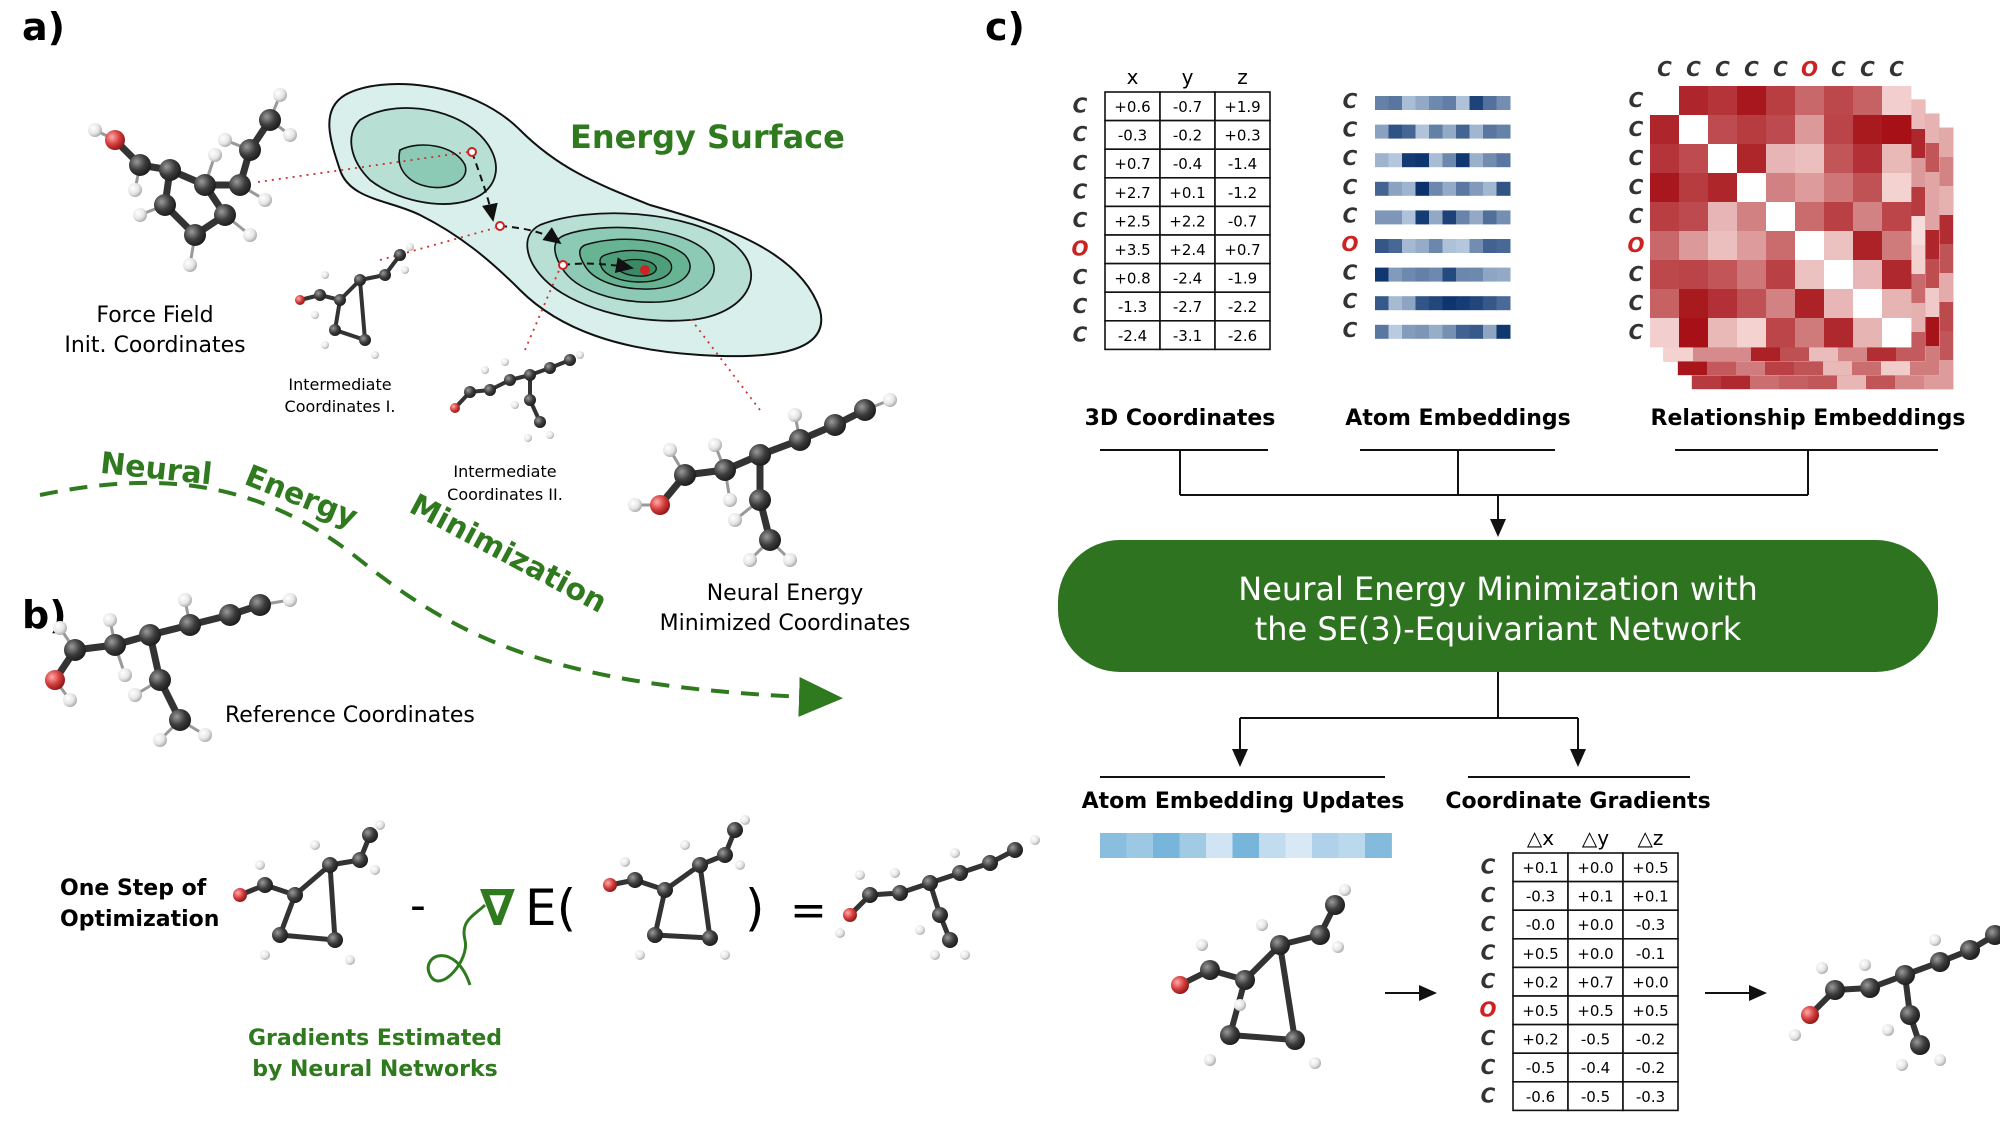 This screenshot has height=1125, width=2000. What do you see at coordinates (1809, 69) in the screenshot?
I see `atom-label: O` at bounding box center [1809, 69].